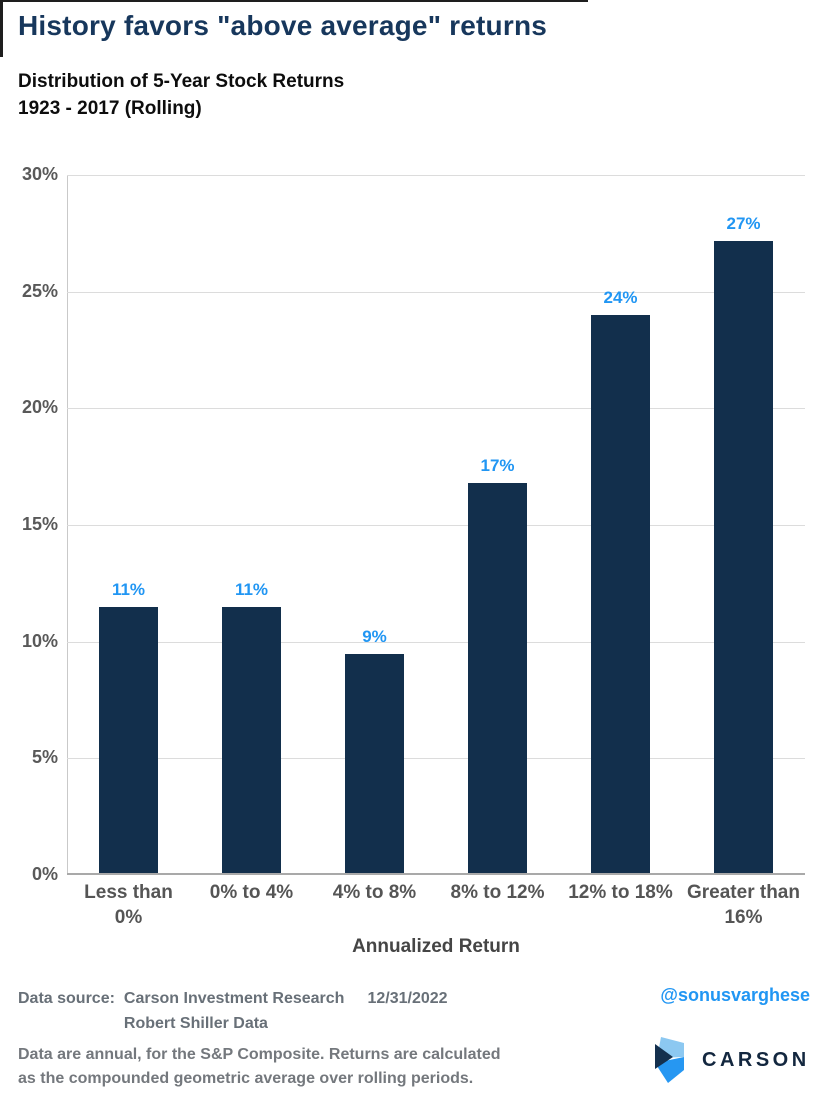  What do you see at coordinates (497, 892) in the screenshot?
I see `x-tick-label: 8% to 12%` at bounding box center [497, 892].